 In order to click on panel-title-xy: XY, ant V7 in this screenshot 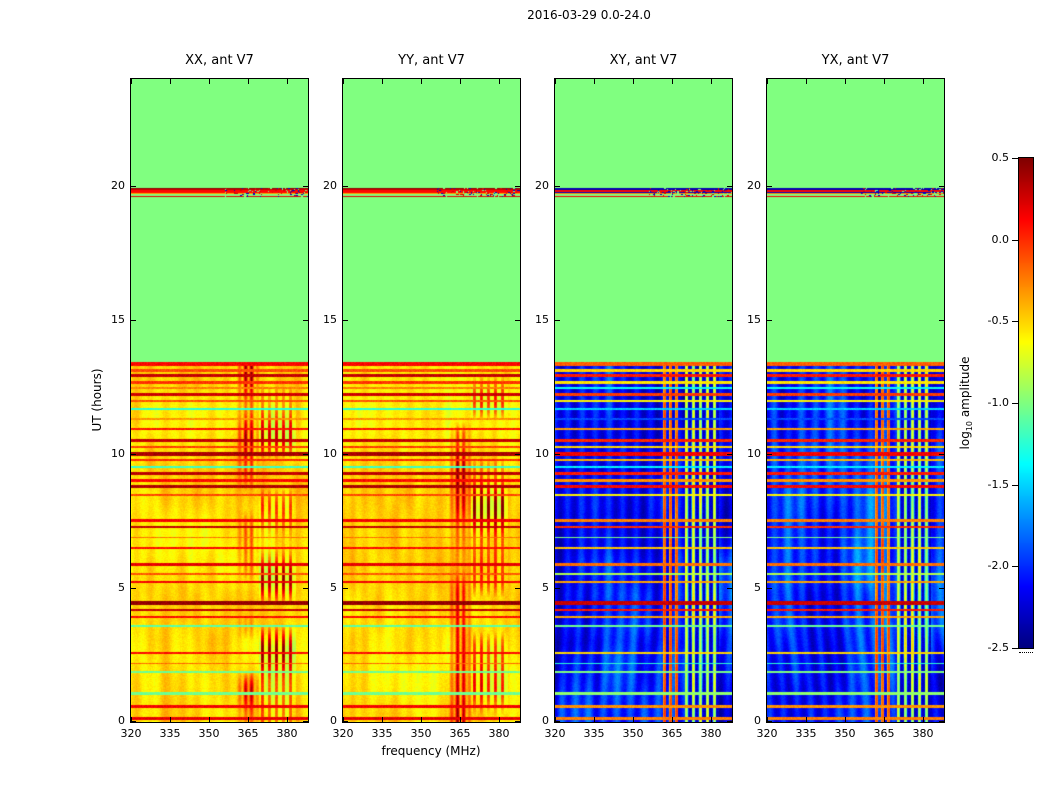, I will do `click(643, 60)`.